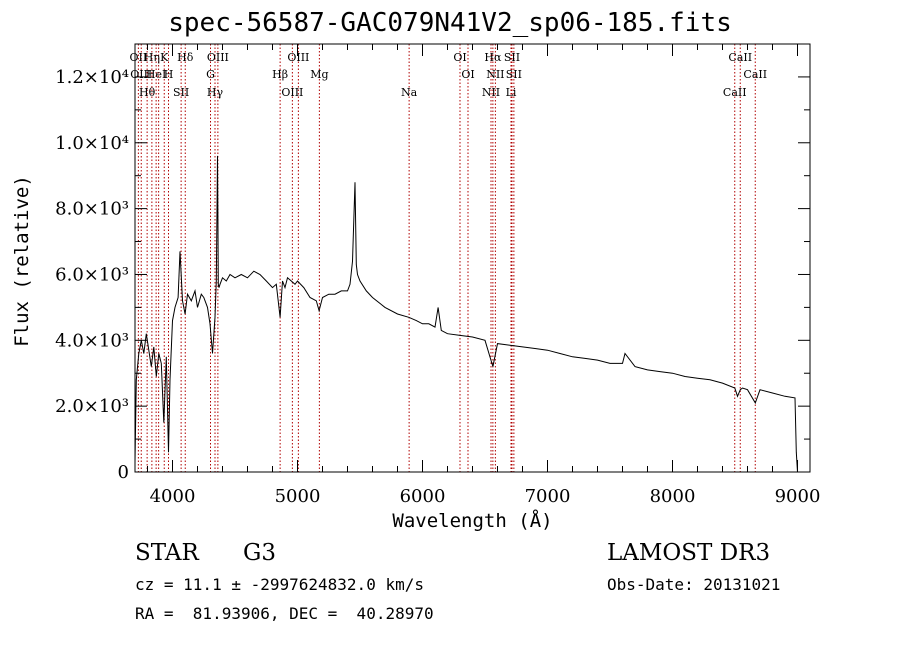 The height and width of the screenshot is (649, 900). Describe the element at coordinates (260, 553) in the screenshot. I see `object-subclass: G3` at that location.